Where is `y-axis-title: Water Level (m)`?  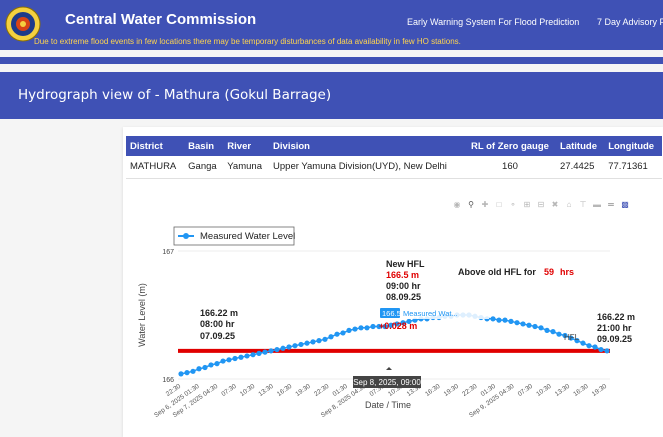
y-axis-title: Water Level (m) is located at coordinates (142, 315).